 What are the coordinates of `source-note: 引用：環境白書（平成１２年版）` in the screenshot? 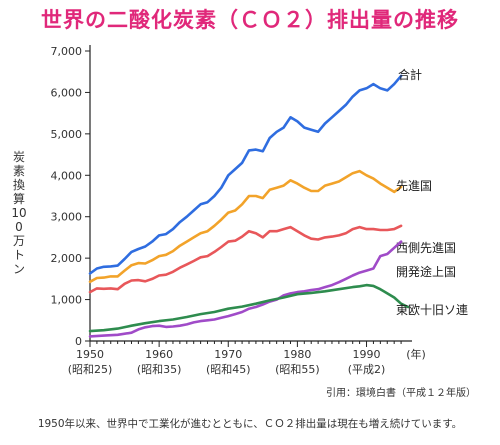 It's located at (401, 393).